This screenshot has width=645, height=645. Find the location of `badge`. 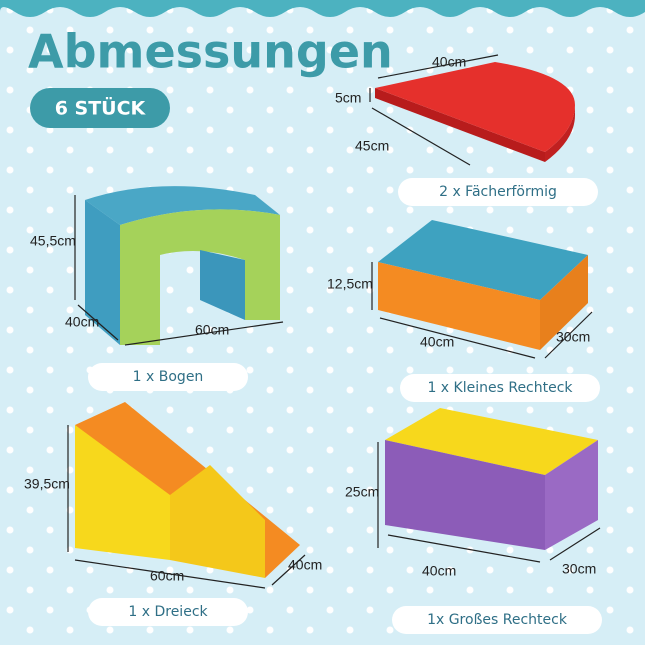

badge is located at coordinates (100, 108).